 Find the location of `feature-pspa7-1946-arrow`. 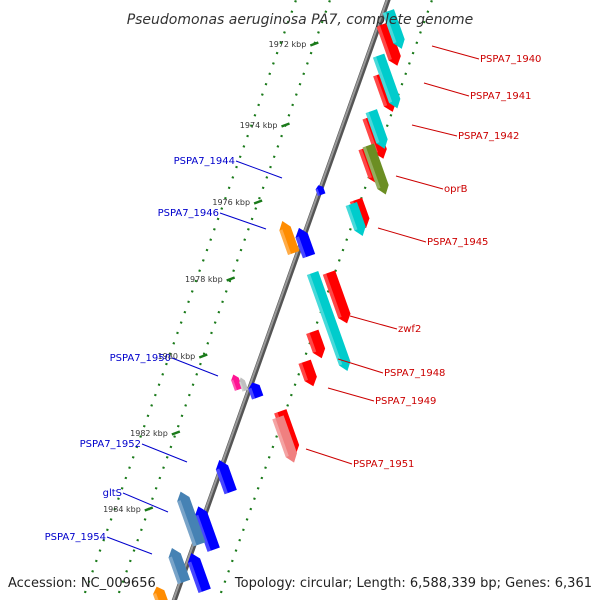

feature-pspa7-1946-arrow is located at coordinates (305, 243).